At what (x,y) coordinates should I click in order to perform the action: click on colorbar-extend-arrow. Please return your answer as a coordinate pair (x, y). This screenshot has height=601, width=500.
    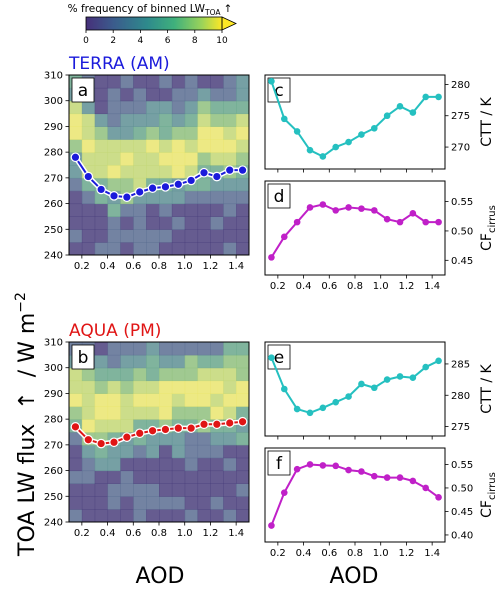
    Looking at the image, I should click on (229, 23).